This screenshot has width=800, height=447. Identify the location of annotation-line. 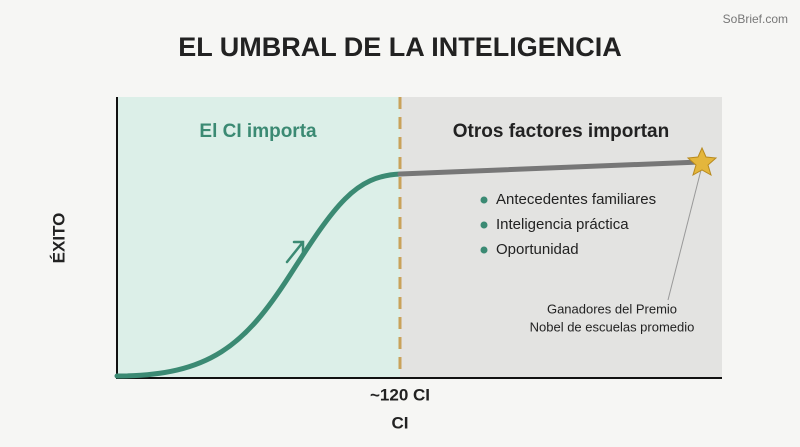
(685, 233).